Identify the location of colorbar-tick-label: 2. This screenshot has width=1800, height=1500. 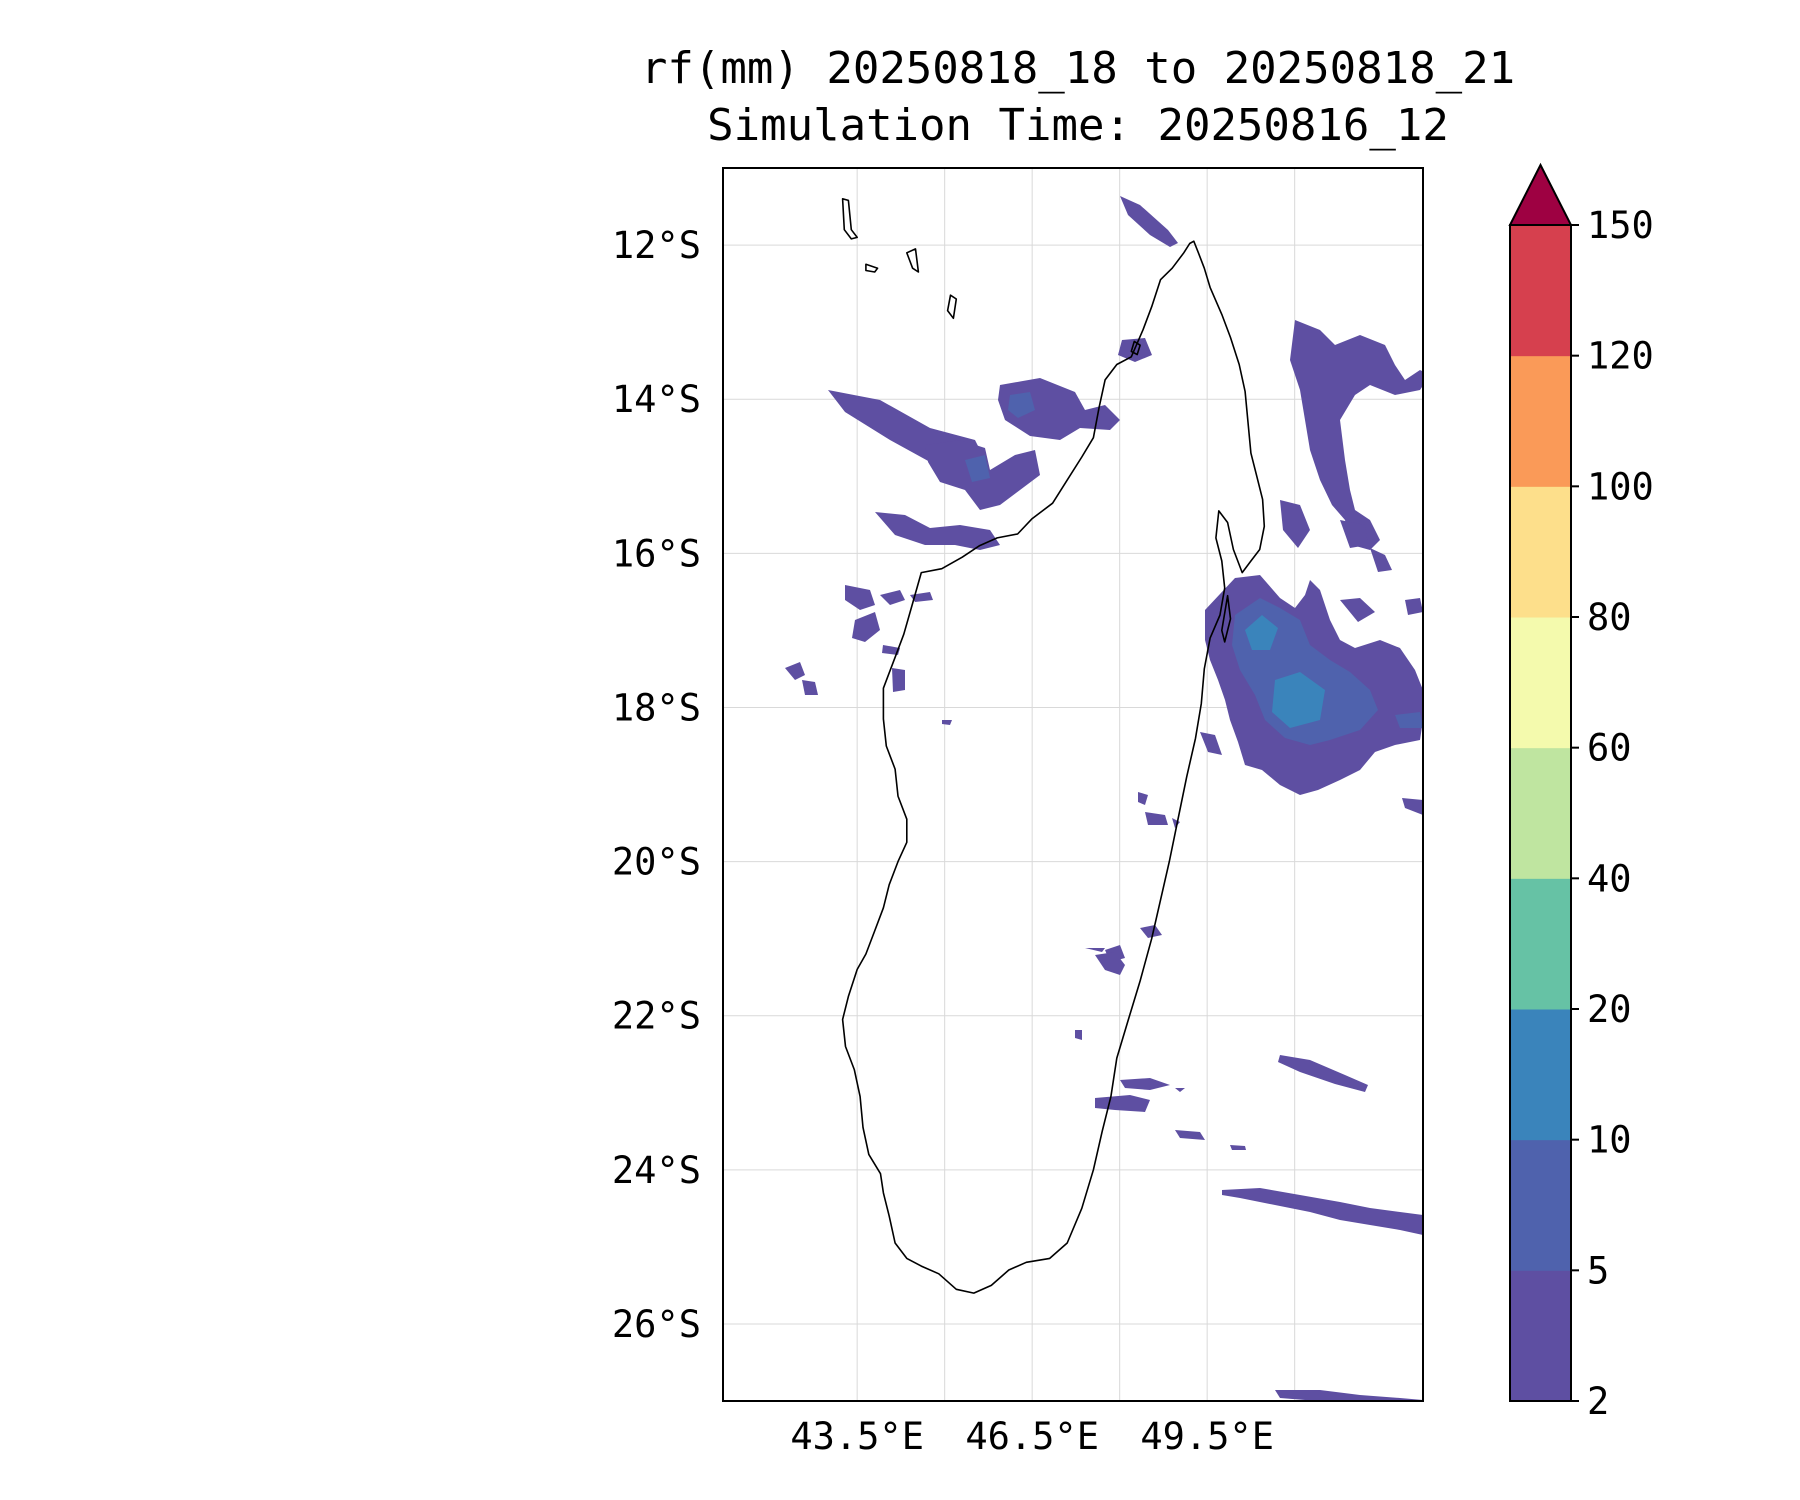
(1598, 1401).